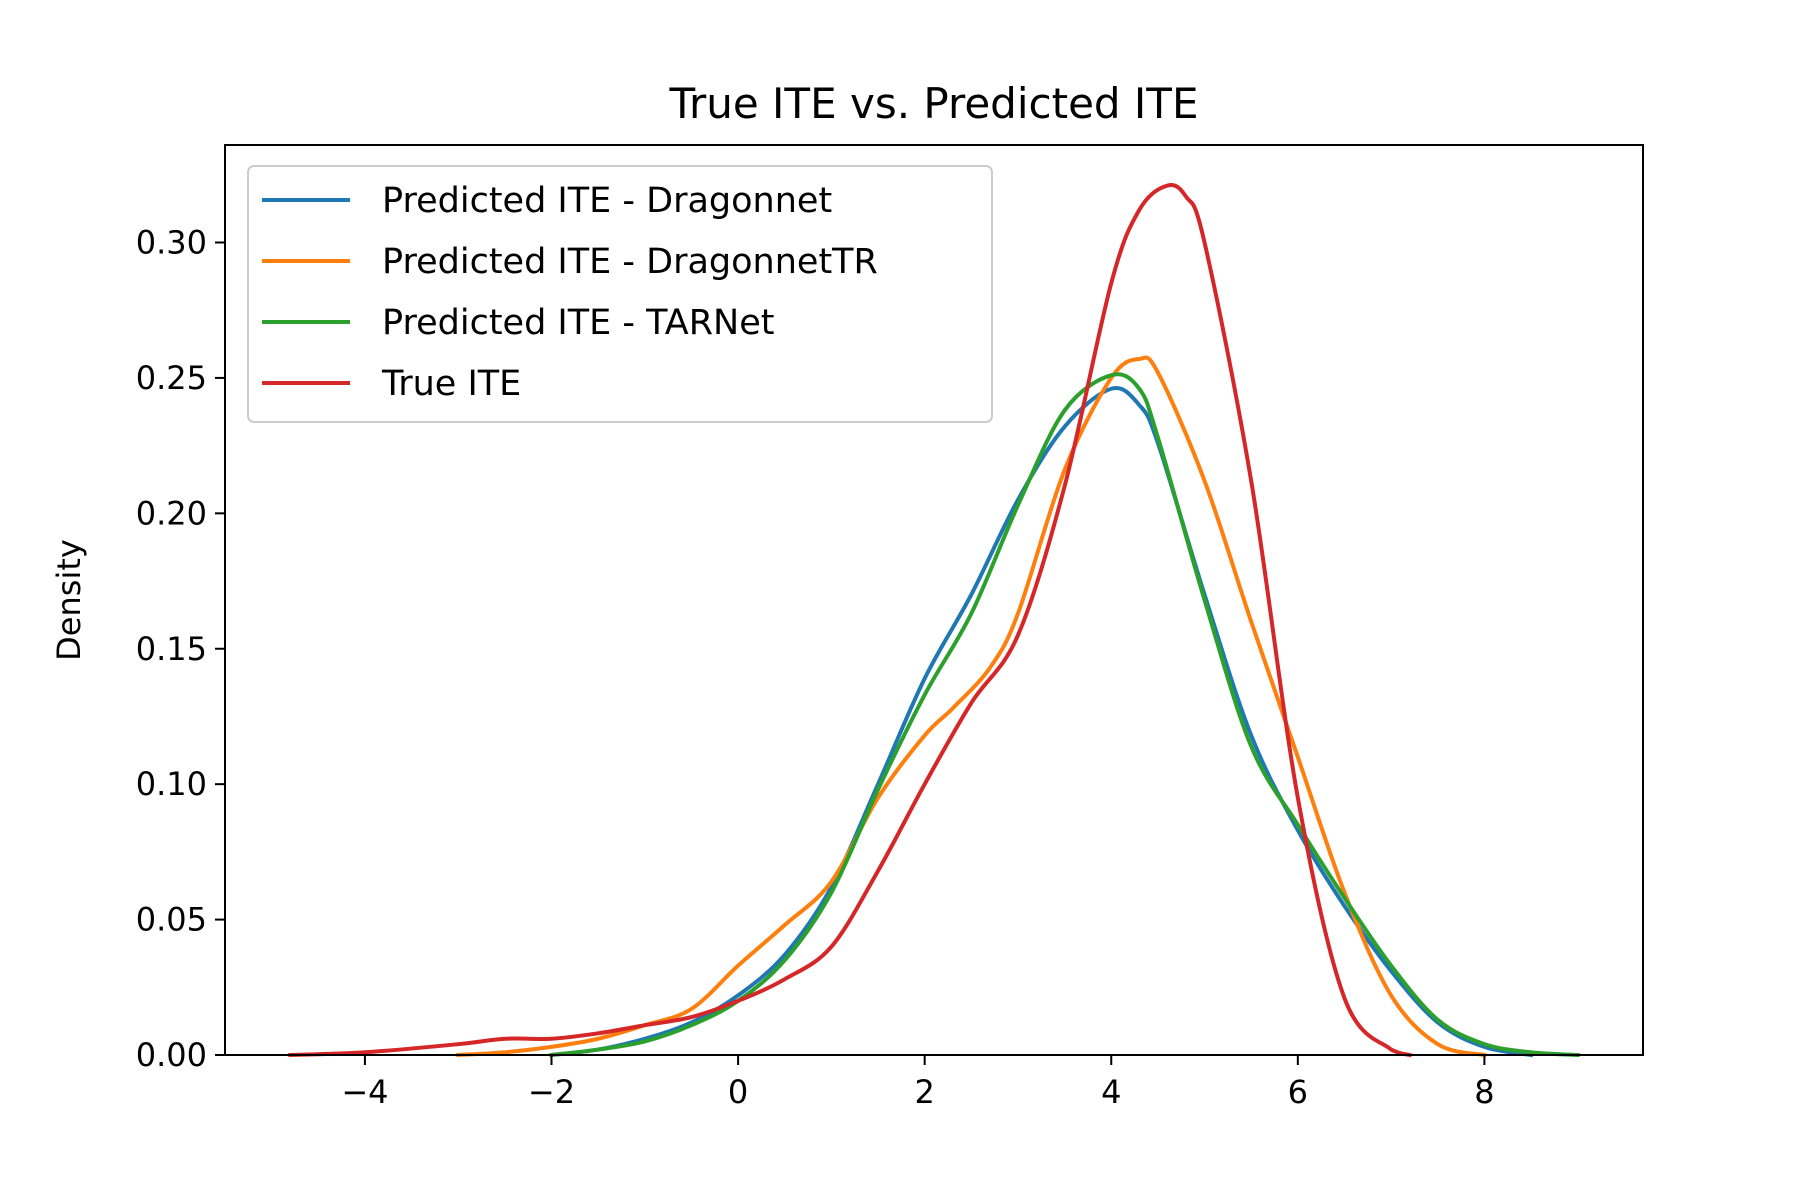 The image size is (1800, 1200). Describe the element at coordinates (933, 103) in the screenshot. I see `chart-title: True ITE vs. Predicted ITE` at that location.